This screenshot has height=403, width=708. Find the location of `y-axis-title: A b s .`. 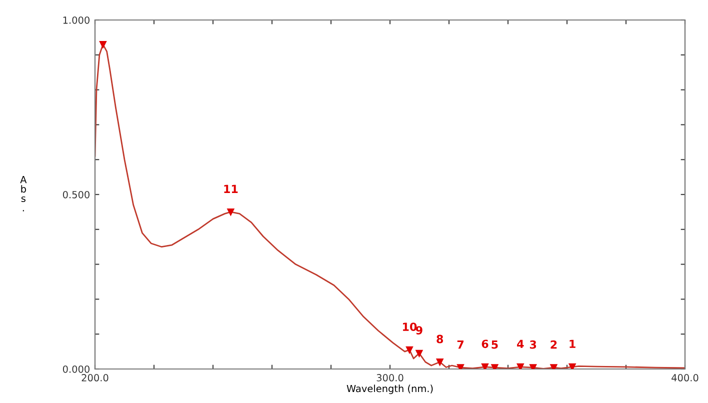

y-axis-title: A b s . is located at coordinates (23, 194).